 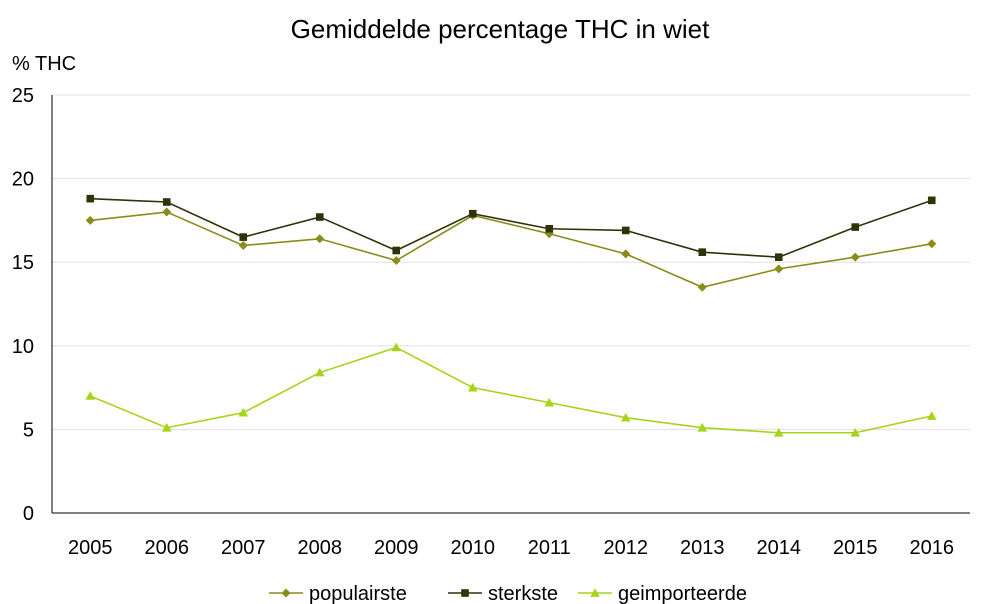 What do you see at coordinates (23, 347) in the screenshot?
I see `y-tick-label: 10` at bounding box center [23, 347].